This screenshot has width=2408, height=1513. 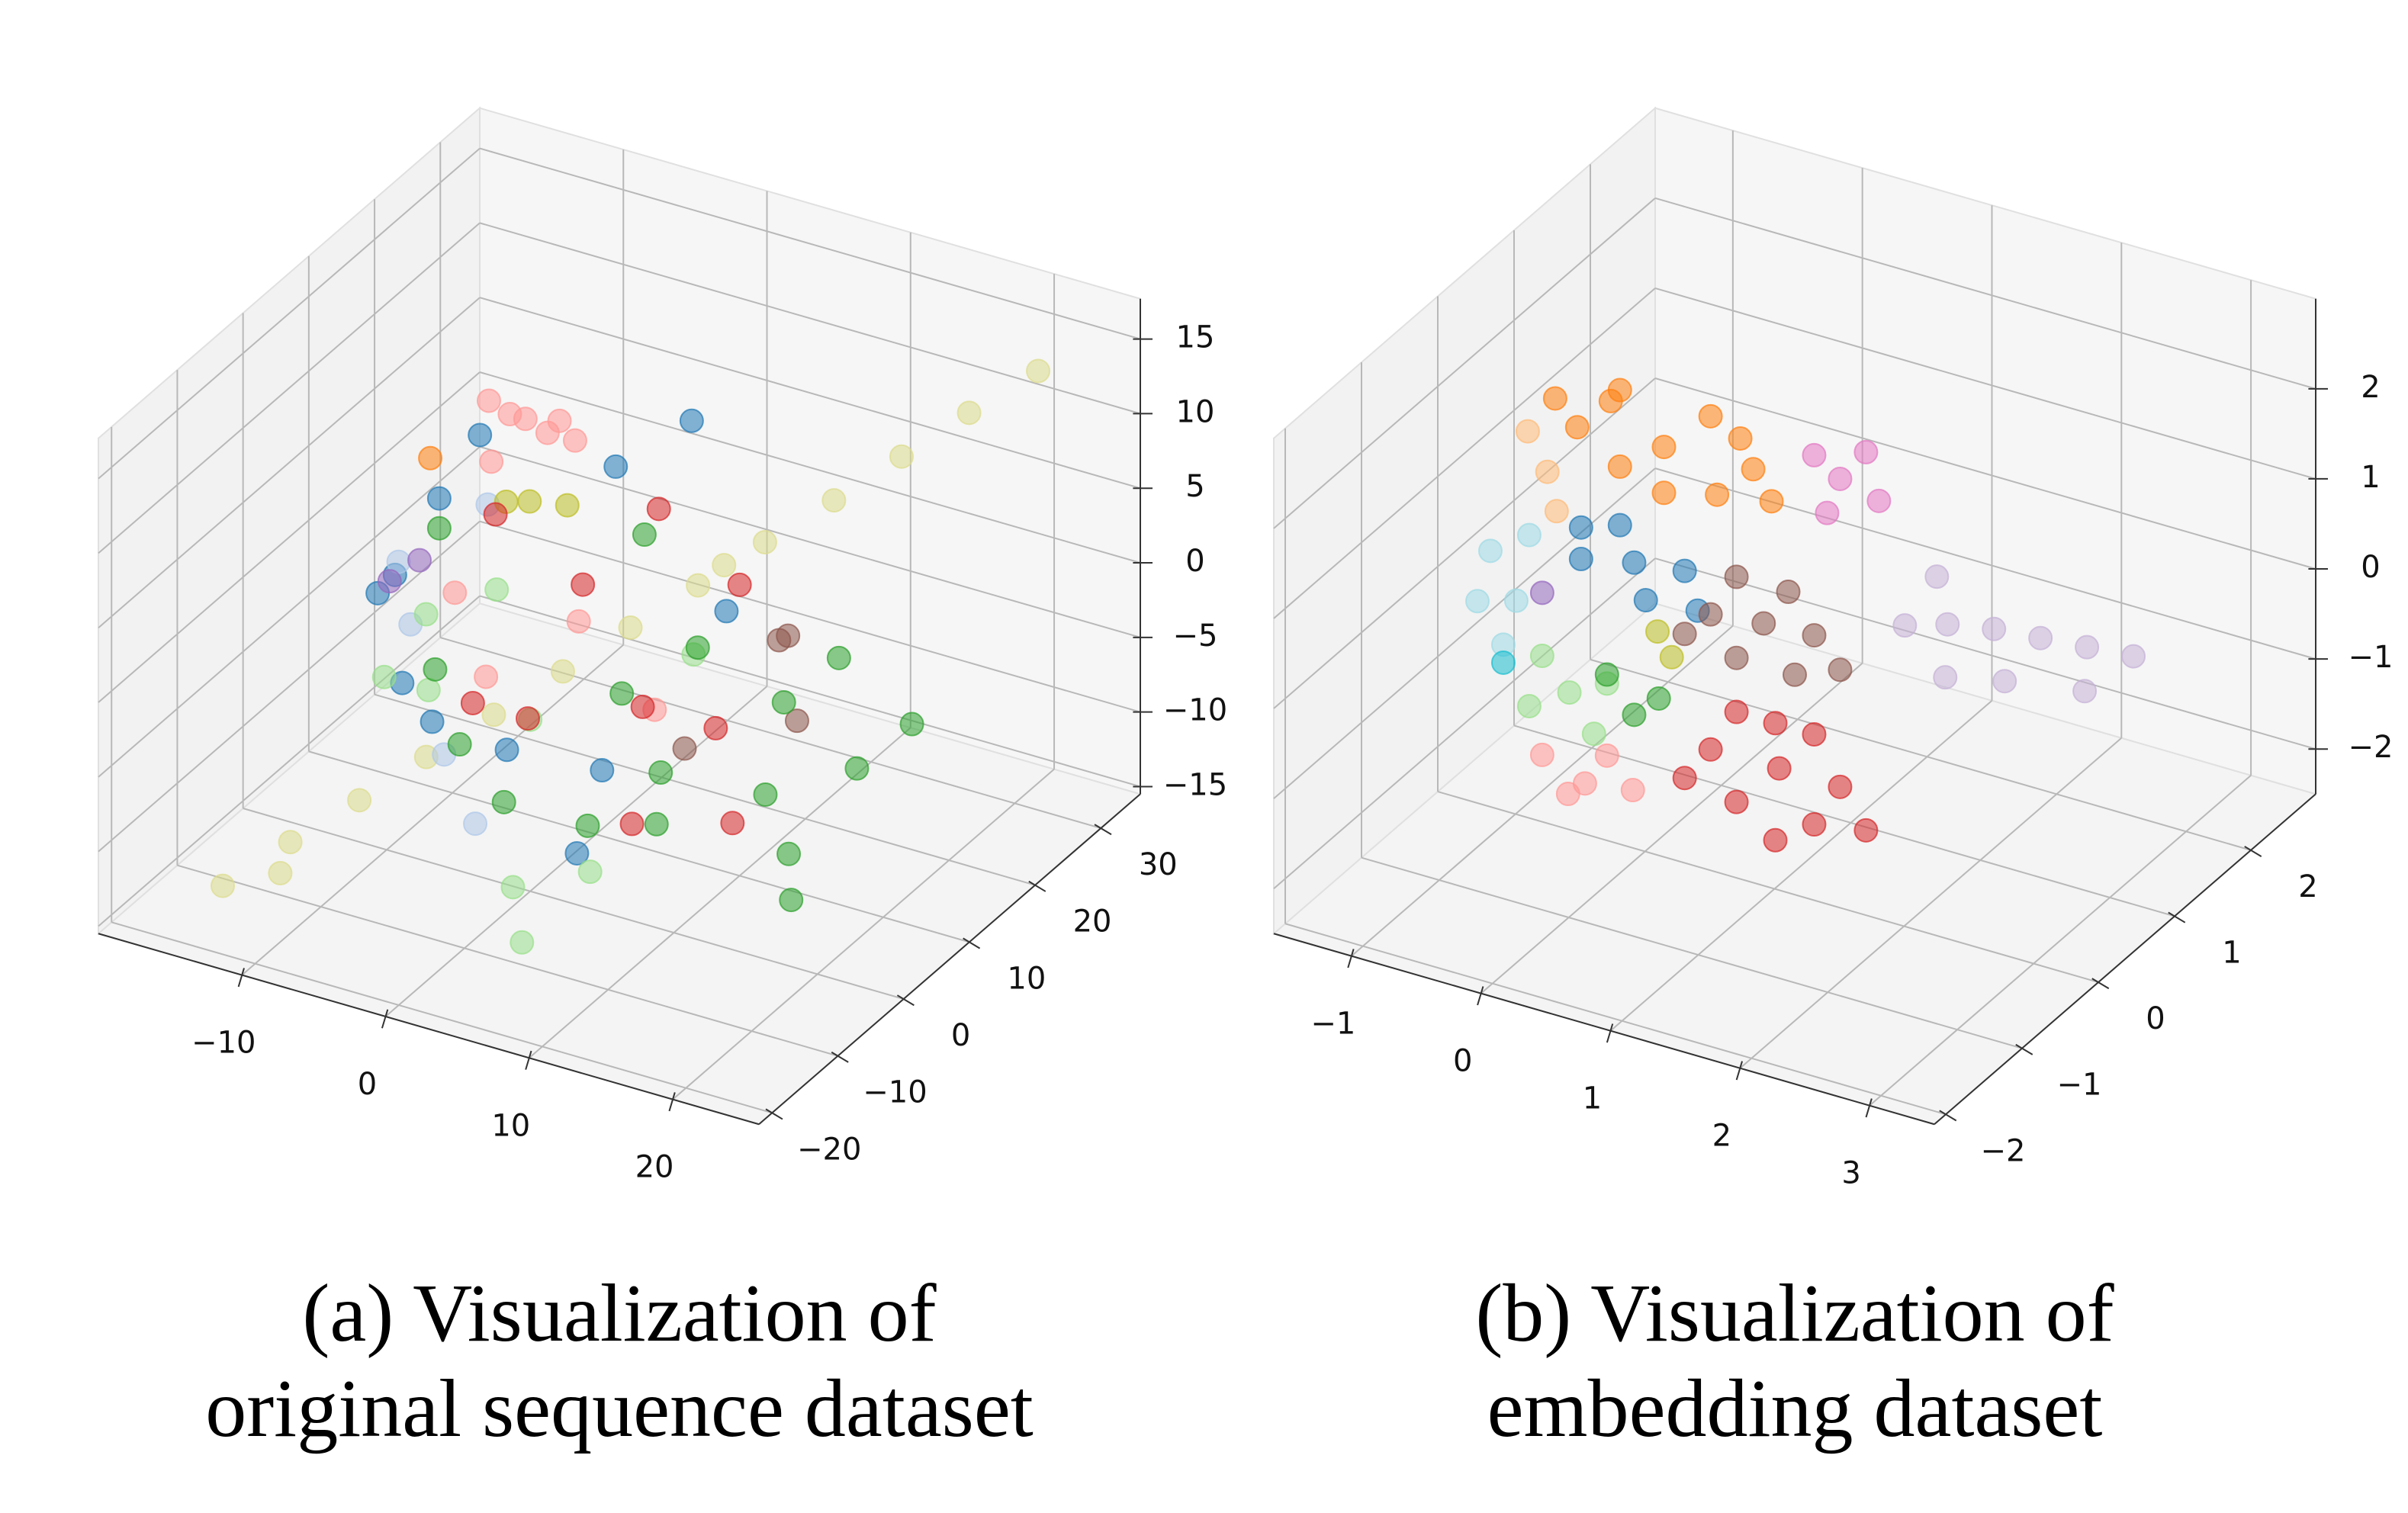 What do you see at coordinates (1026, 978) in the screenshot?
I see `y-tick-label: 10` at bounding box center [1026, 978].